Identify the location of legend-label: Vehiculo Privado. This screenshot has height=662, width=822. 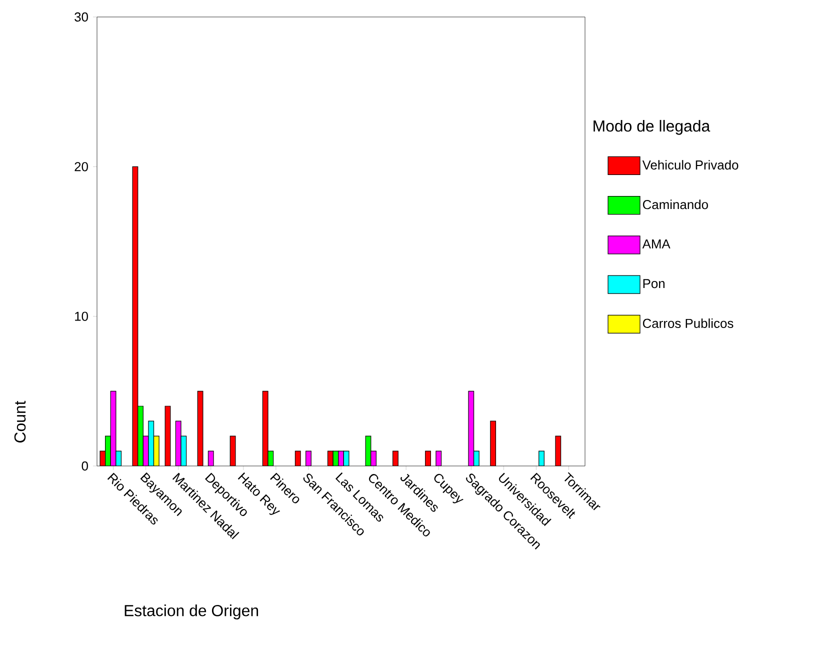
(690, 165).